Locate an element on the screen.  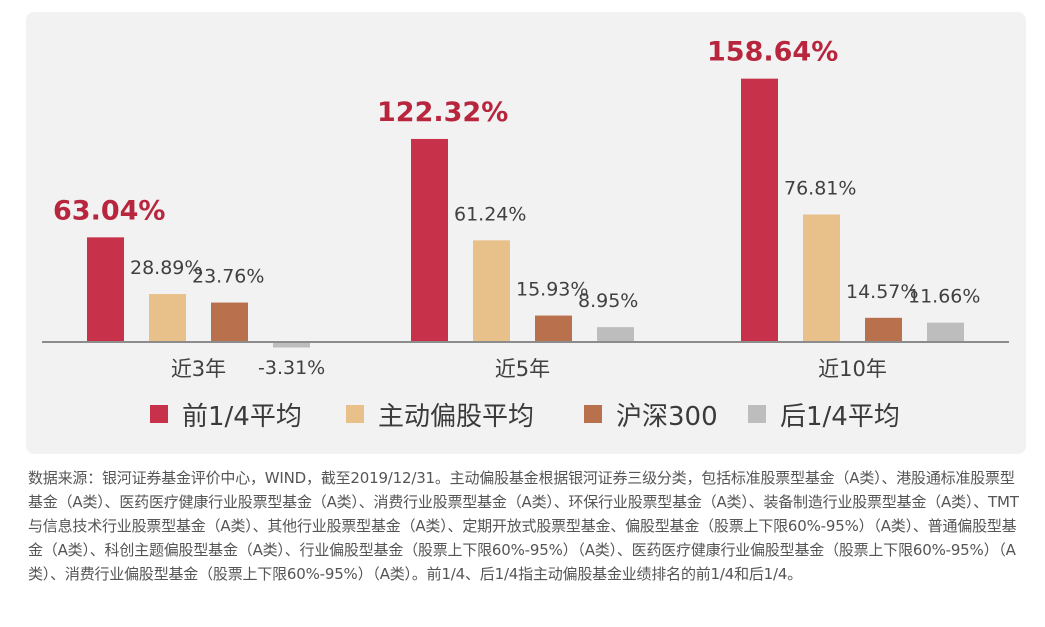
legend-label-top-quartile: 前1/4平均 is located at coordinates (242, 416).